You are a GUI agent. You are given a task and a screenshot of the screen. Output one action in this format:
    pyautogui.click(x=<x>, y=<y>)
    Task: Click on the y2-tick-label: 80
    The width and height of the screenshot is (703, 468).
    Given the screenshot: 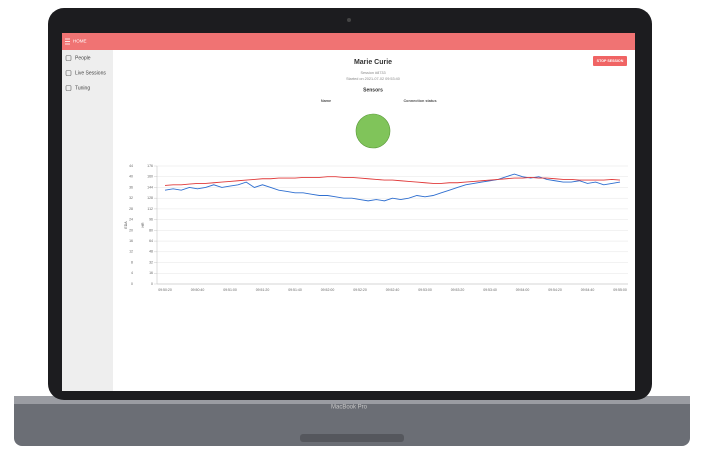 What is the action you would take?
    pyautogui.click(x=151, y=230)
    